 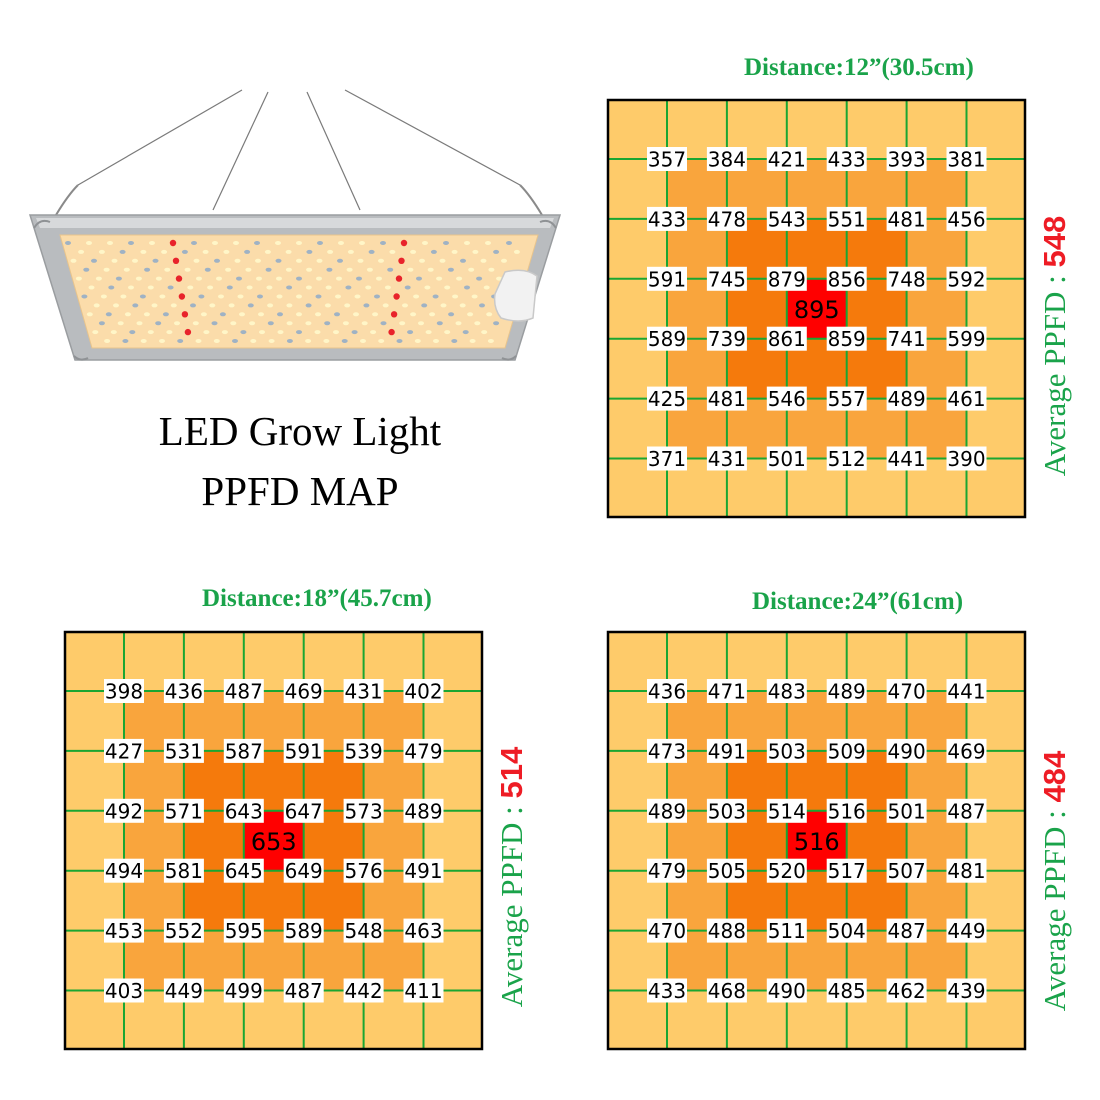 I want to click on ppfd-value: 491, so click(x=727, y=751).